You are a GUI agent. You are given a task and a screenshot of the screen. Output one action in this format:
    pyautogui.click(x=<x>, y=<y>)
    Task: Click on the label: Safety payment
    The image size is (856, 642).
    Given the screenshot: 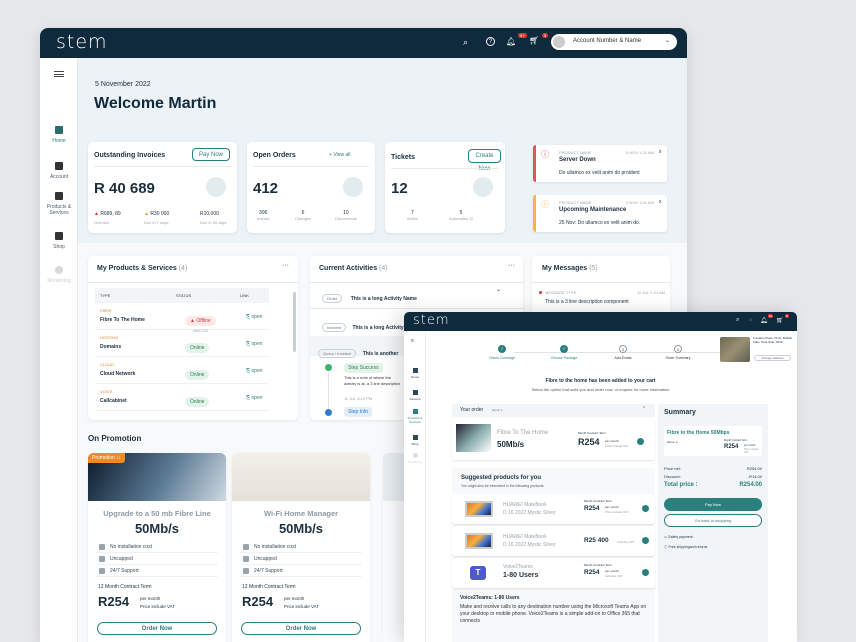 What is the action you would take?
    pyautogui.click(x=680, y=537)
    